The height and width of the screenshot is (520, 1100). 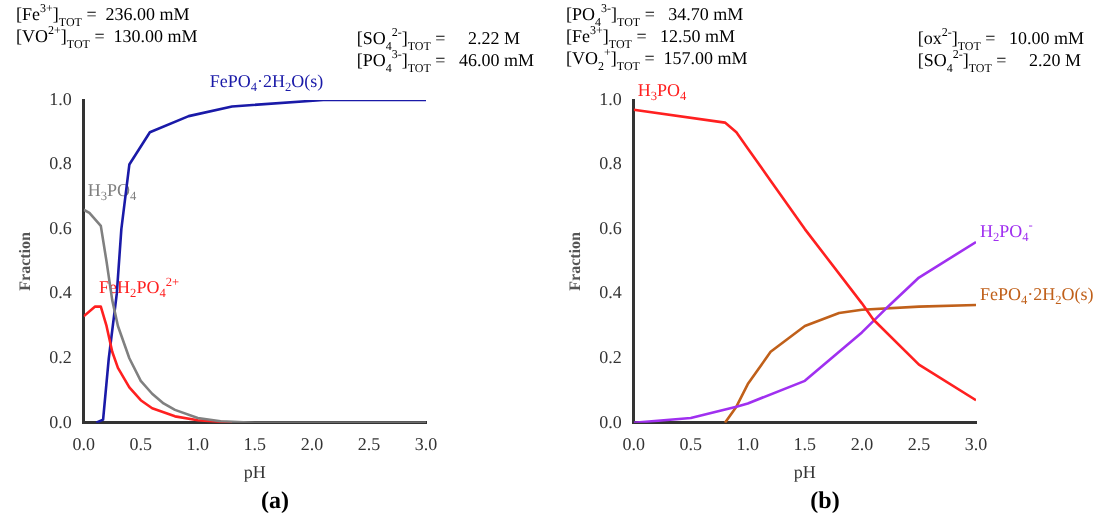 What do you see at coordinates (107, 39) in the screenshot?
I see `text: [VO$^{2+}$]$_{TOT}$ = 130.00 mM` at bounding box center [107, 39].